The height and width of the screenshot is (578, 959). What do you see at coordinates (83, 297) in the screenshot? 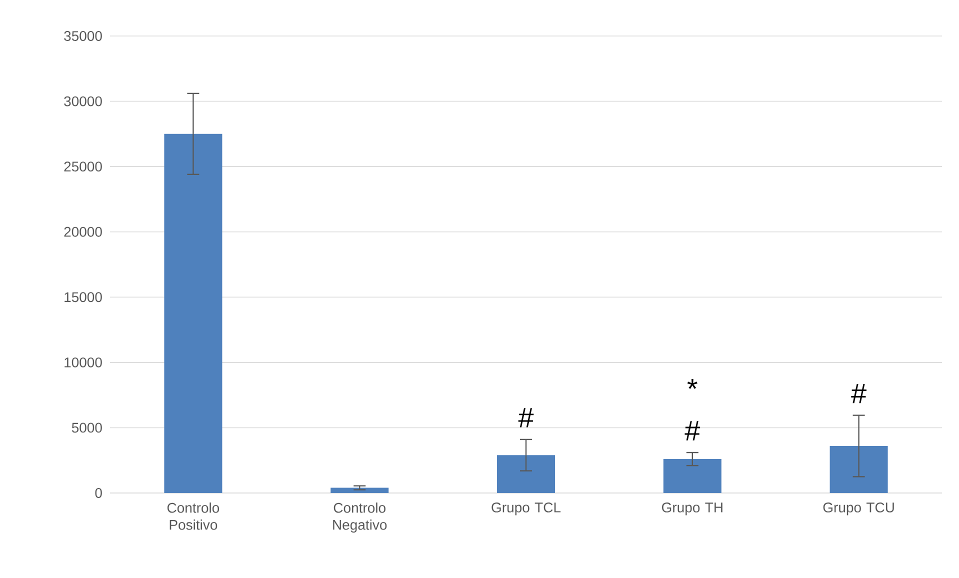
I see `y-tick-label: 15000` at bounding box center [83, 297].